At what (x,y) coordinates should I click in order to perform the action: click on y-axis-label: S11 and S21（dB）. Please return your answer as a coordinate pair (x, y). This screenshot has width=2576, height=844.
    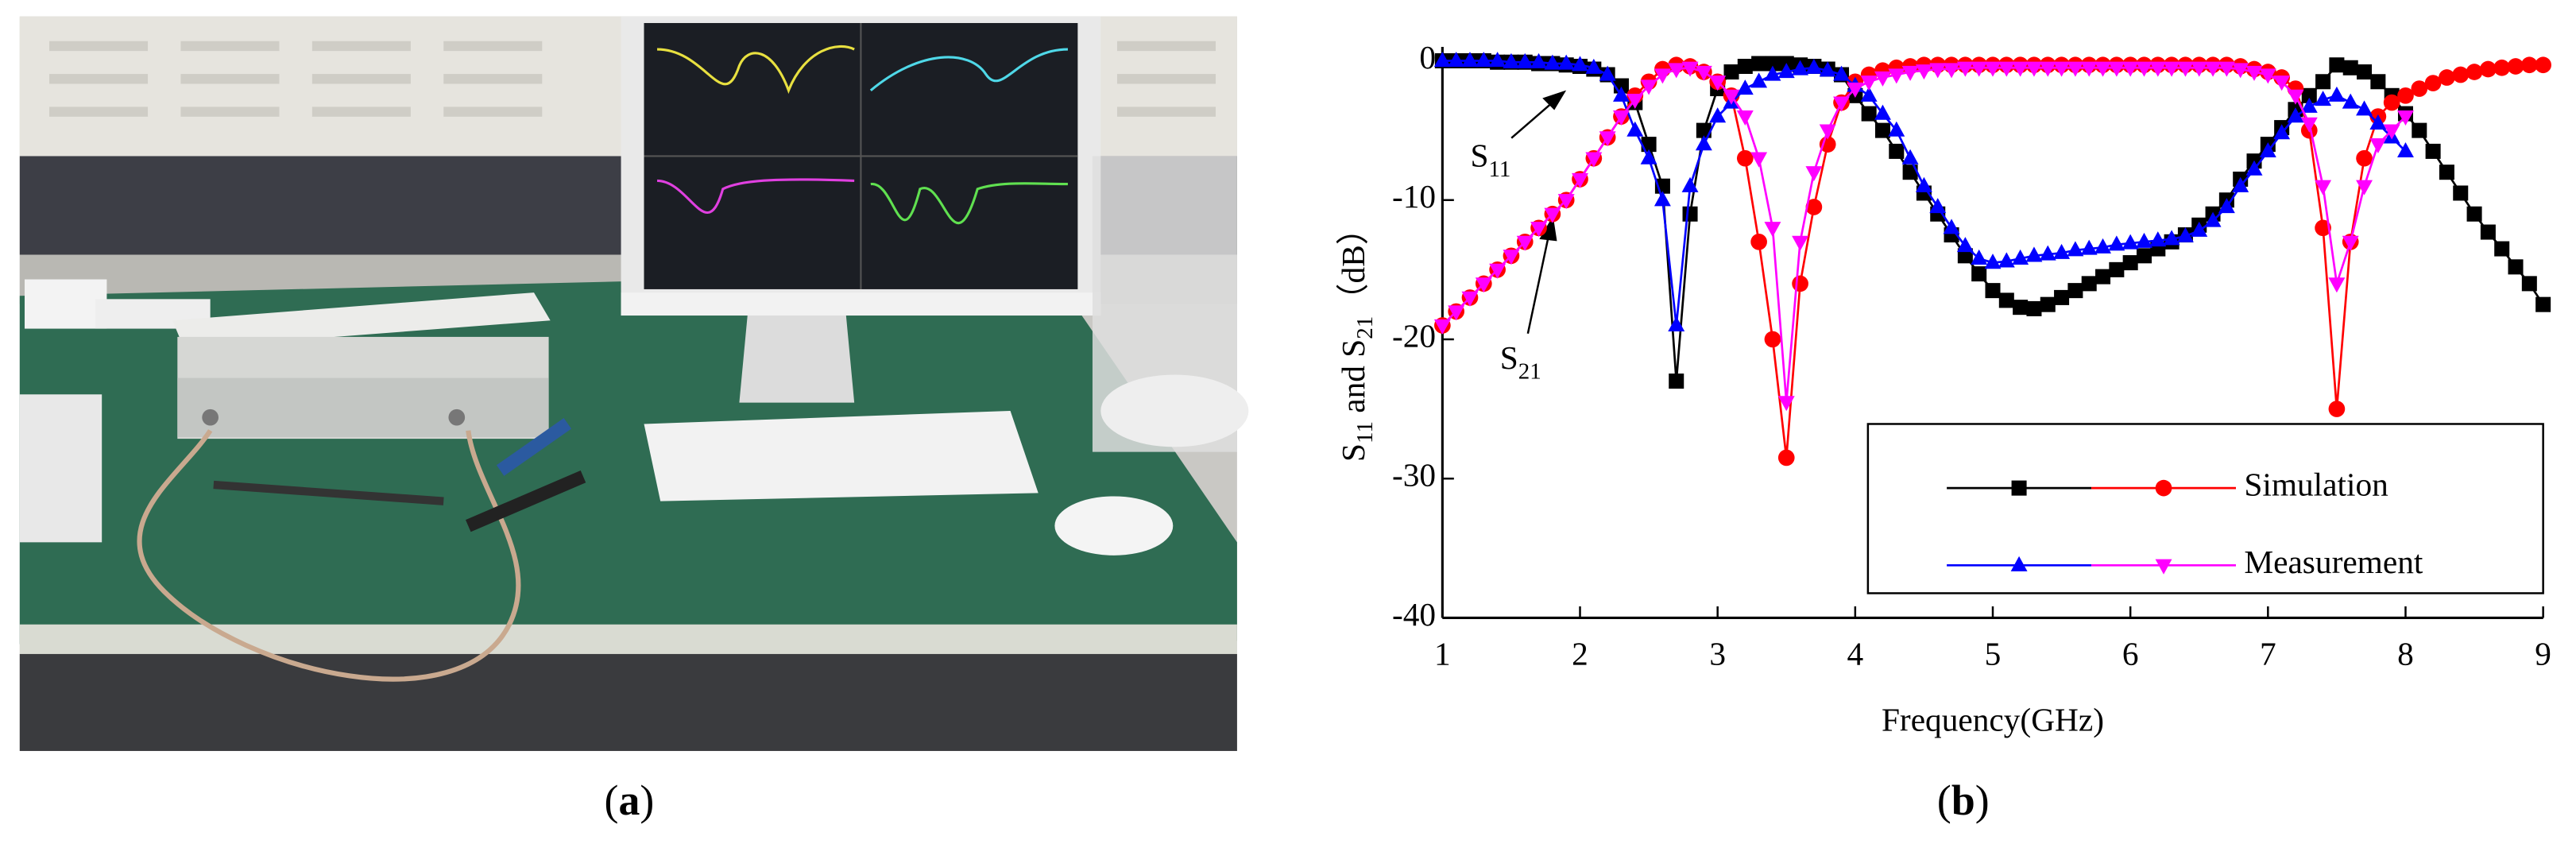
    Looking at the image, I should click on (1356, 337).